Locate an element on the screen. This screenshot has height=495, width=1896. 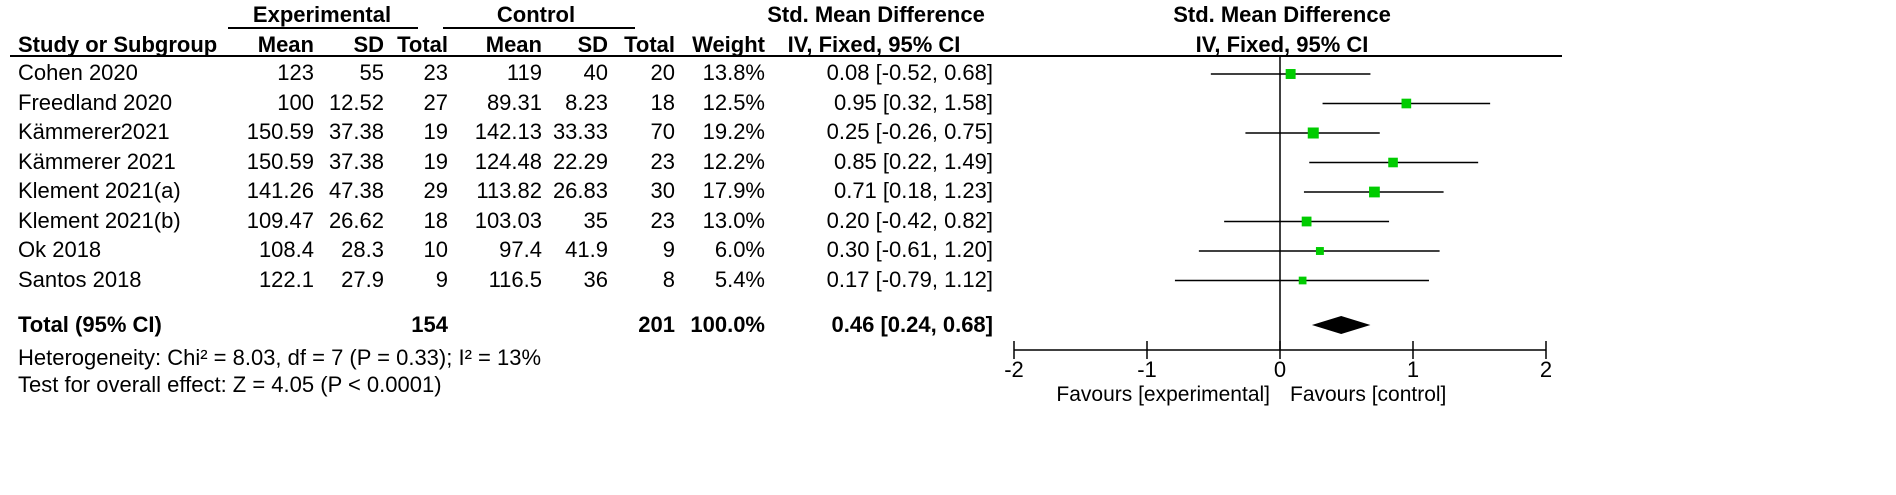
exp-total: 23 is located at coordinates (435, 72).